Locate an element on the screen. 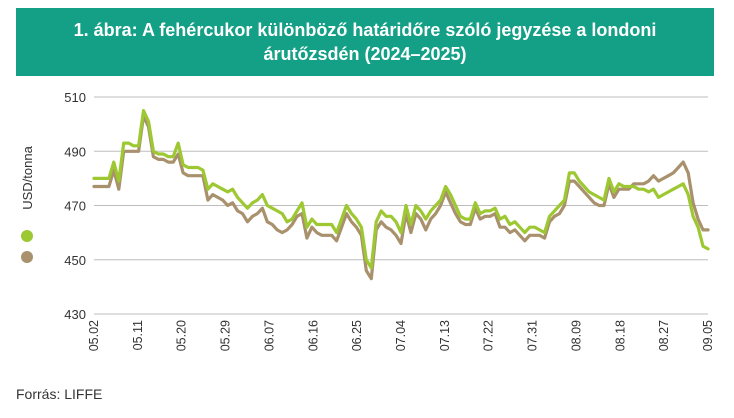 The width and height of the screenshot is (734, 418). y-tick-label: 450 is located at coordinates (75, 260).